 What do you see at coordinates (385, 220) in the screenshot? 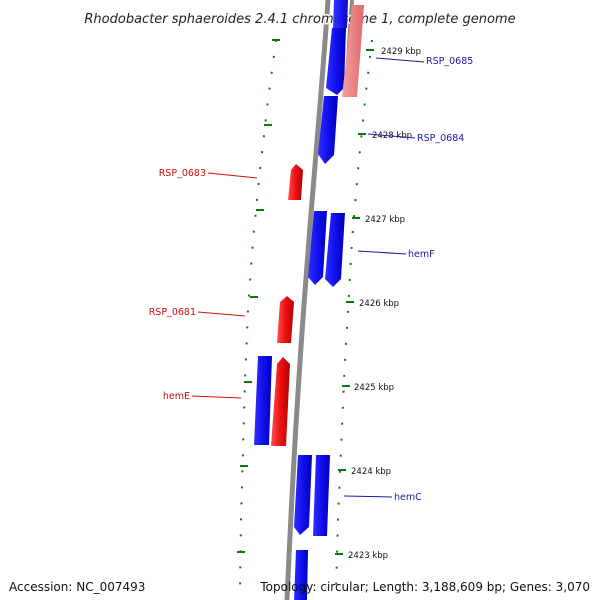
I see `kbp-label: 2427 kbp` at bounding box center [385, 220].